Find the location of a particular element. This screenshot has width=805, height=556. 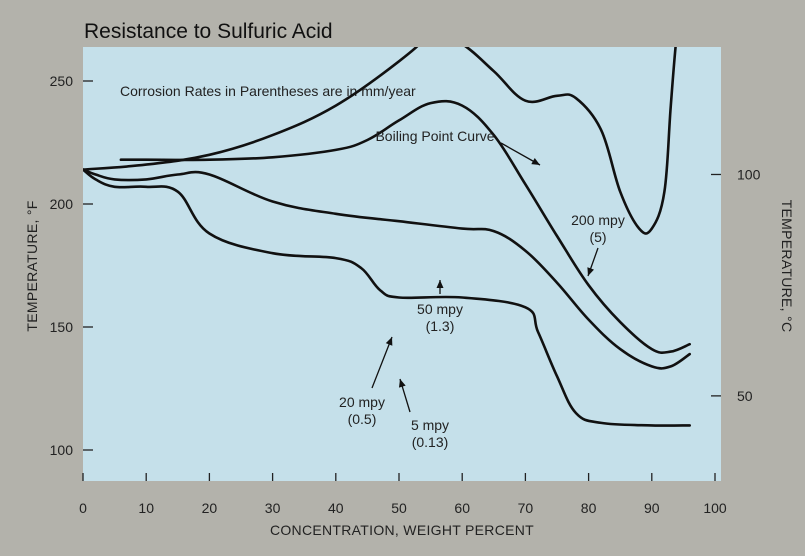

series-label-50-mpy: 50 mpy is located at coordinates (440, 309).